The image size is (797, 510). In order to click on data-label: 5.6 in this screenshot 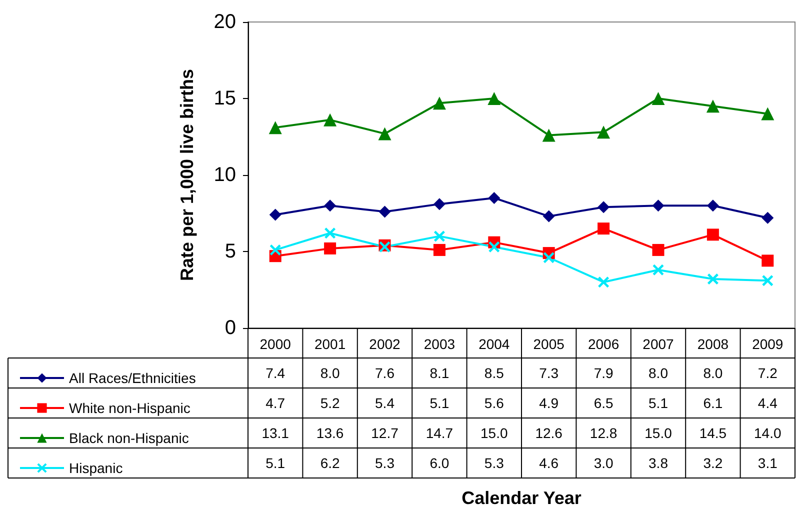, I will do `click(494, 403)`.